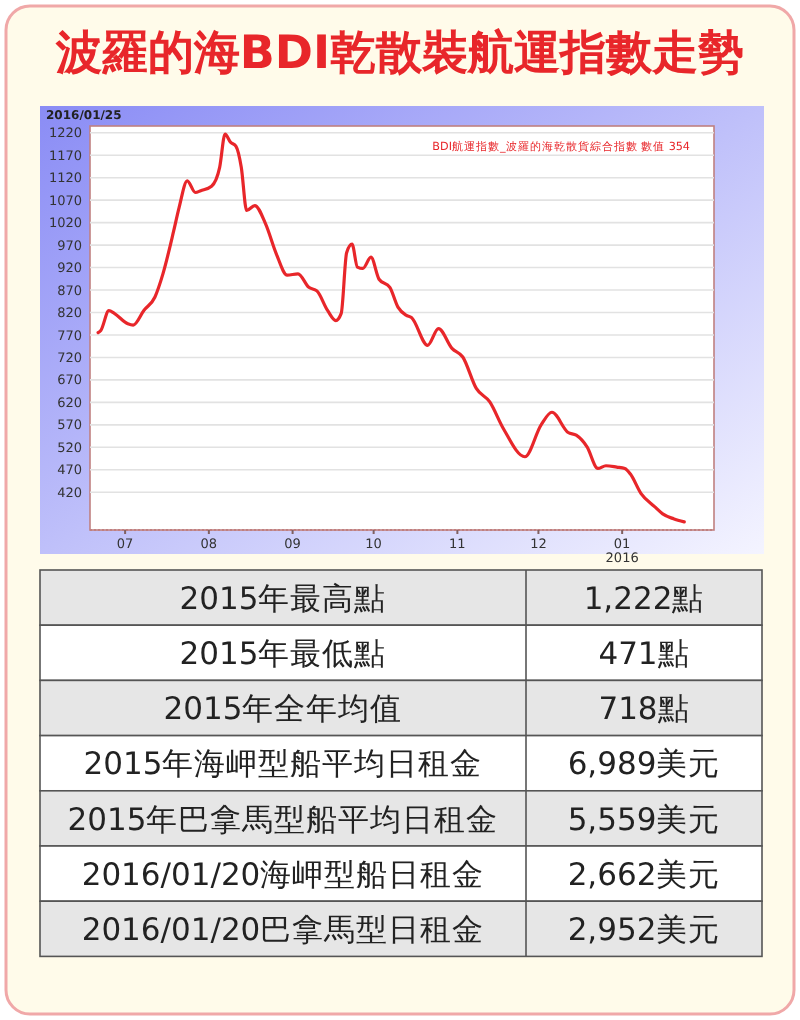  Describe the element at coordinates (283, 598) in the screenshot. I see `text: 2015年最高點` at that location.